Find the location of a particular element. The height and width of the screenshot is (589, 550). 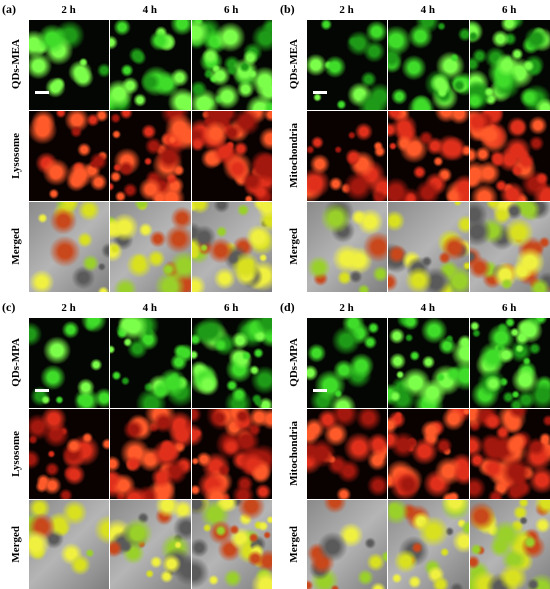

panel-label: (c) is located at coordinates (9, 307).